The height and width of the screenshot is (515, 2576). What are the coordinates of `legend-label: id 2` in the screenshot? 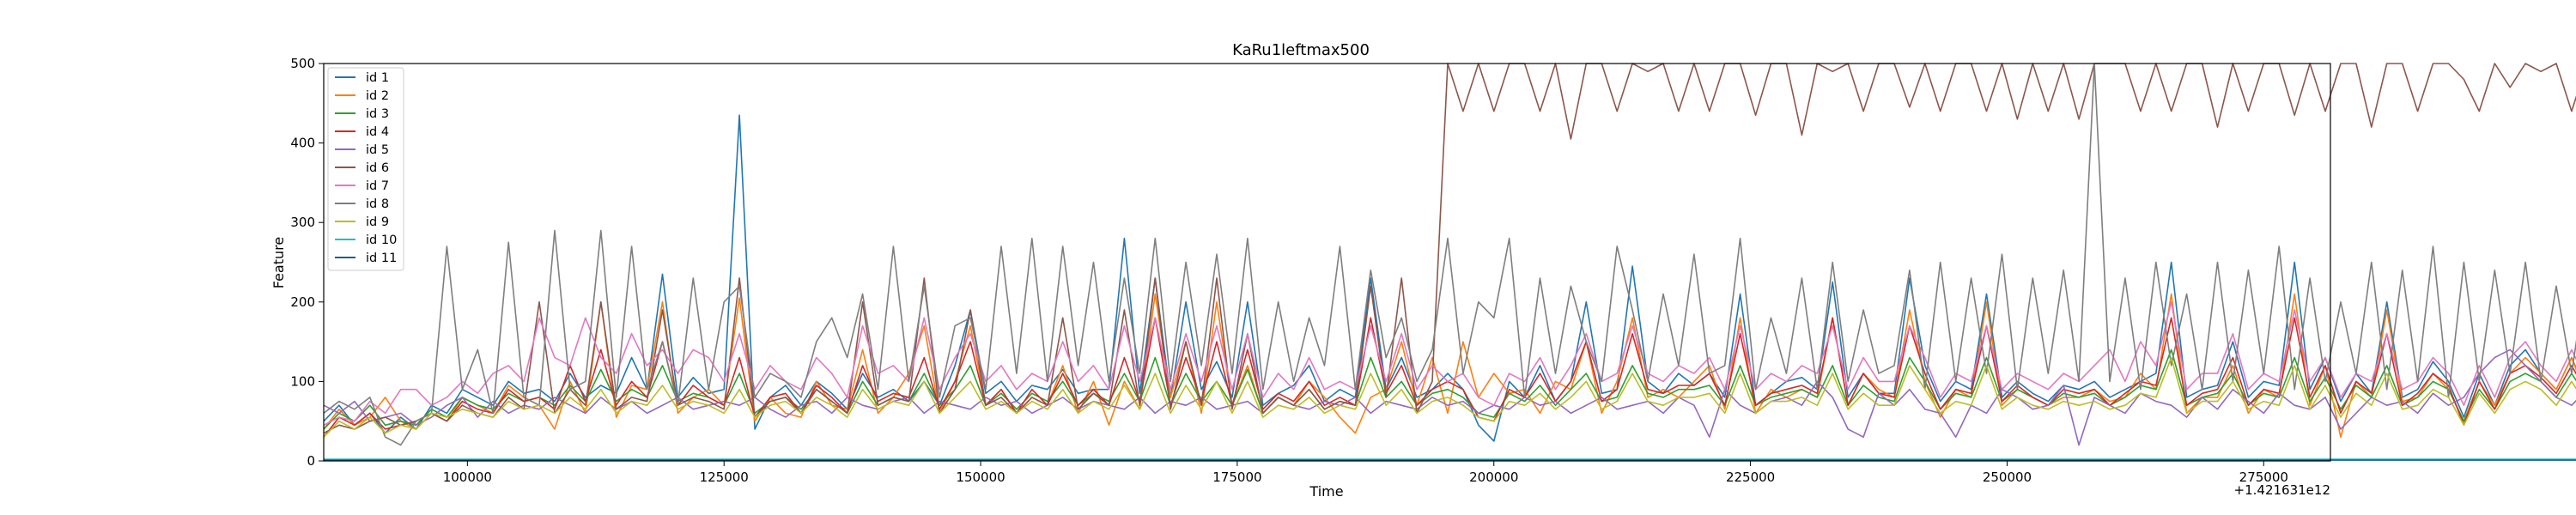 It's located at (377, 96).